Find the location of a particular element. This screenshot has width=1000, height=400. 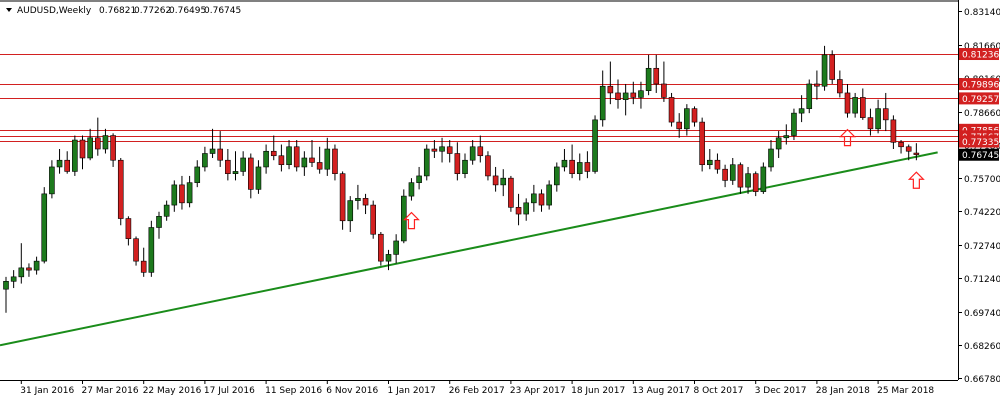

resistance-price-label-text: 0.81236 is located at coordinates (980, 56).